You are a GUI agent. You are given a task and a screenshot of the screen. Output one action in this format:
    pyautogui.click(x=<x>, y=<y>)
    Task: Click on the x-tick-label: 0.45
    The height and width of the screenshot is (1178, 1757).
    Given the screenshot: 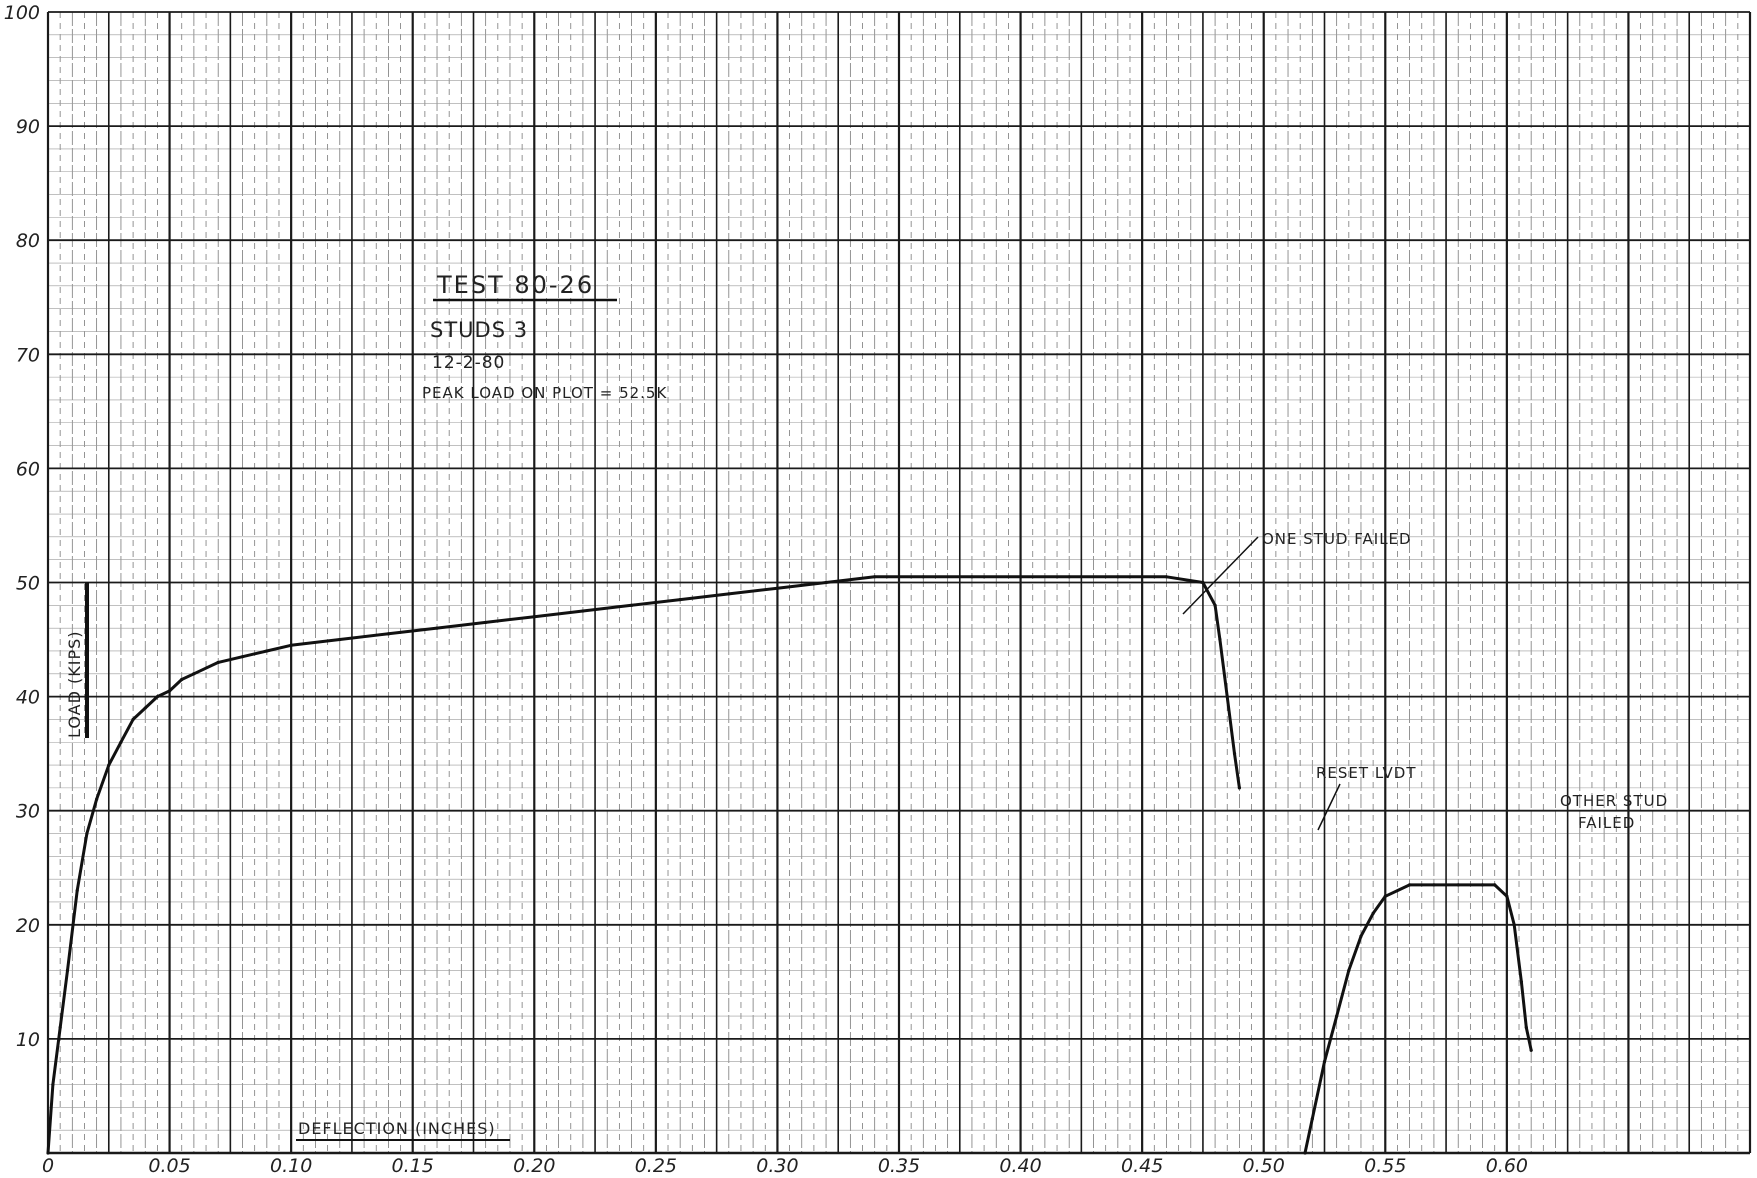 What is the action you would take?
    pyautogui.click(x=1142, y=1166)
    